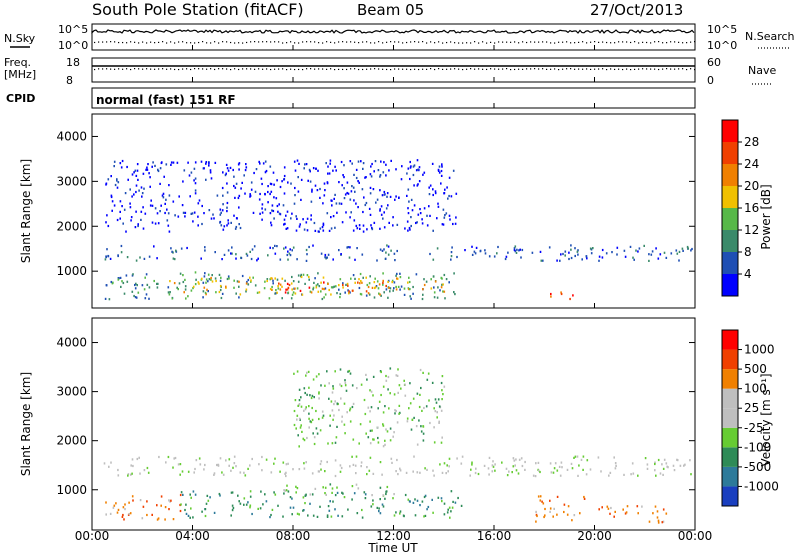 This screenshot has width=800, height=554. What do you see at coordinates (730, 263) in the screenshot?
I see `colorbar-segment` at bounding box center [730, 263].